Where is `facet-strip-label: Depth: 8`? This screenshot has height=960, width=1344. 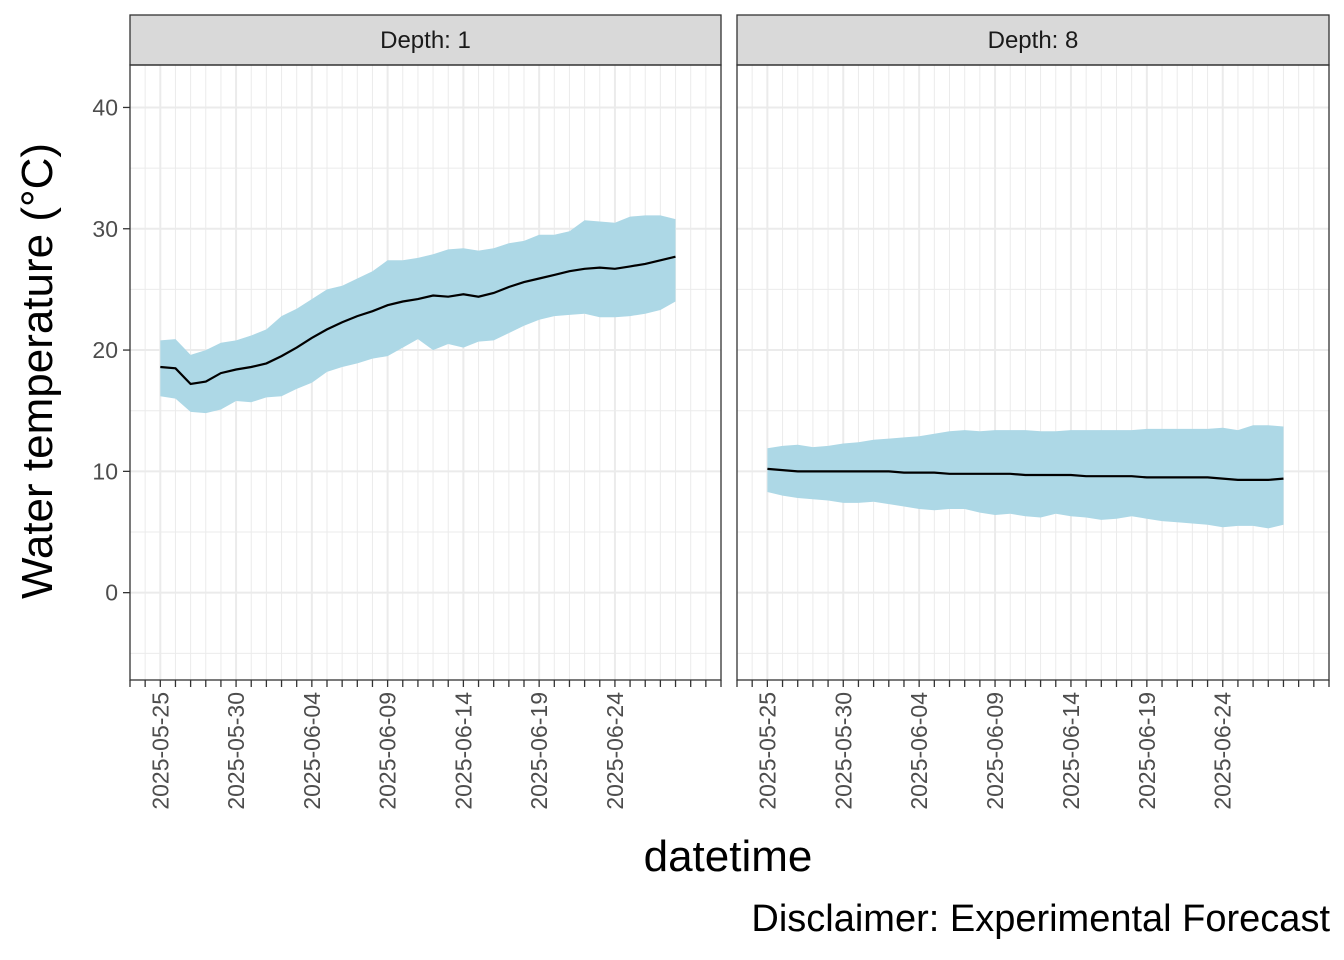
facet-strip-label: Depth: 8 is located at coordinates (1033, 40).